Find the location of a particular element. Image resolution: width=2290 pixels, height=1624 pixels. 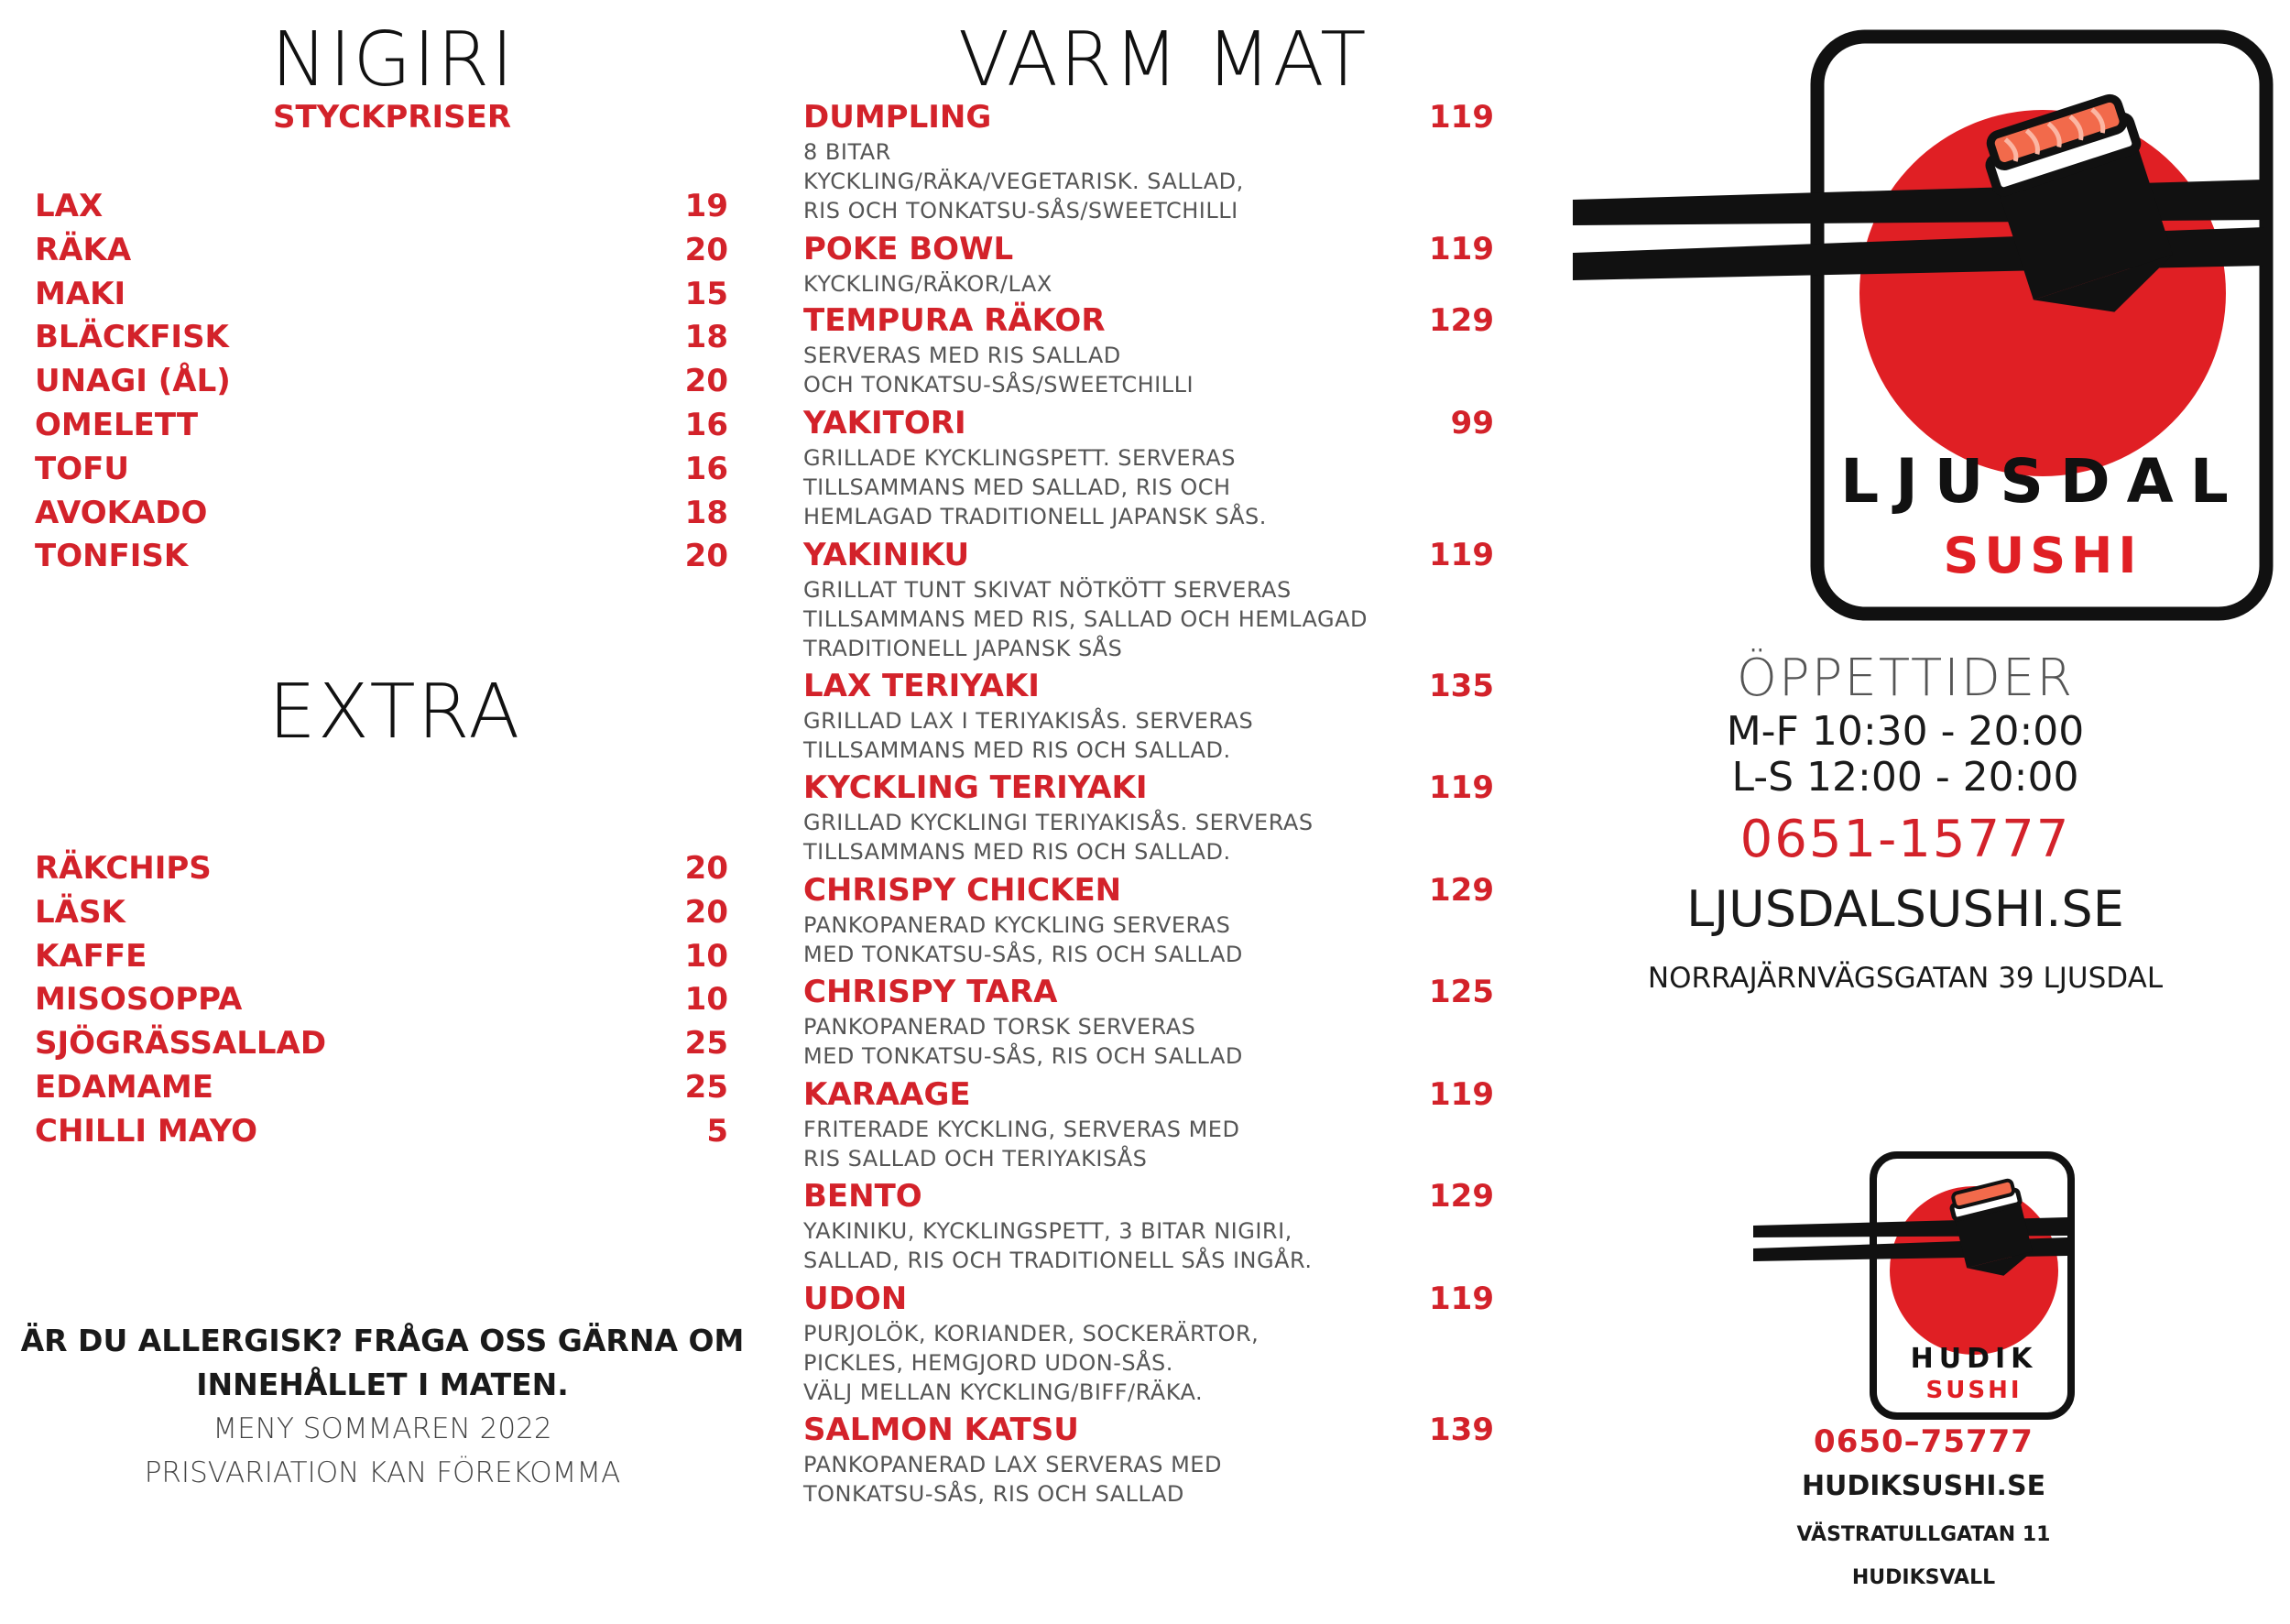

menu-item-row: RÄKA 20 is located at coordinates (382, 250).